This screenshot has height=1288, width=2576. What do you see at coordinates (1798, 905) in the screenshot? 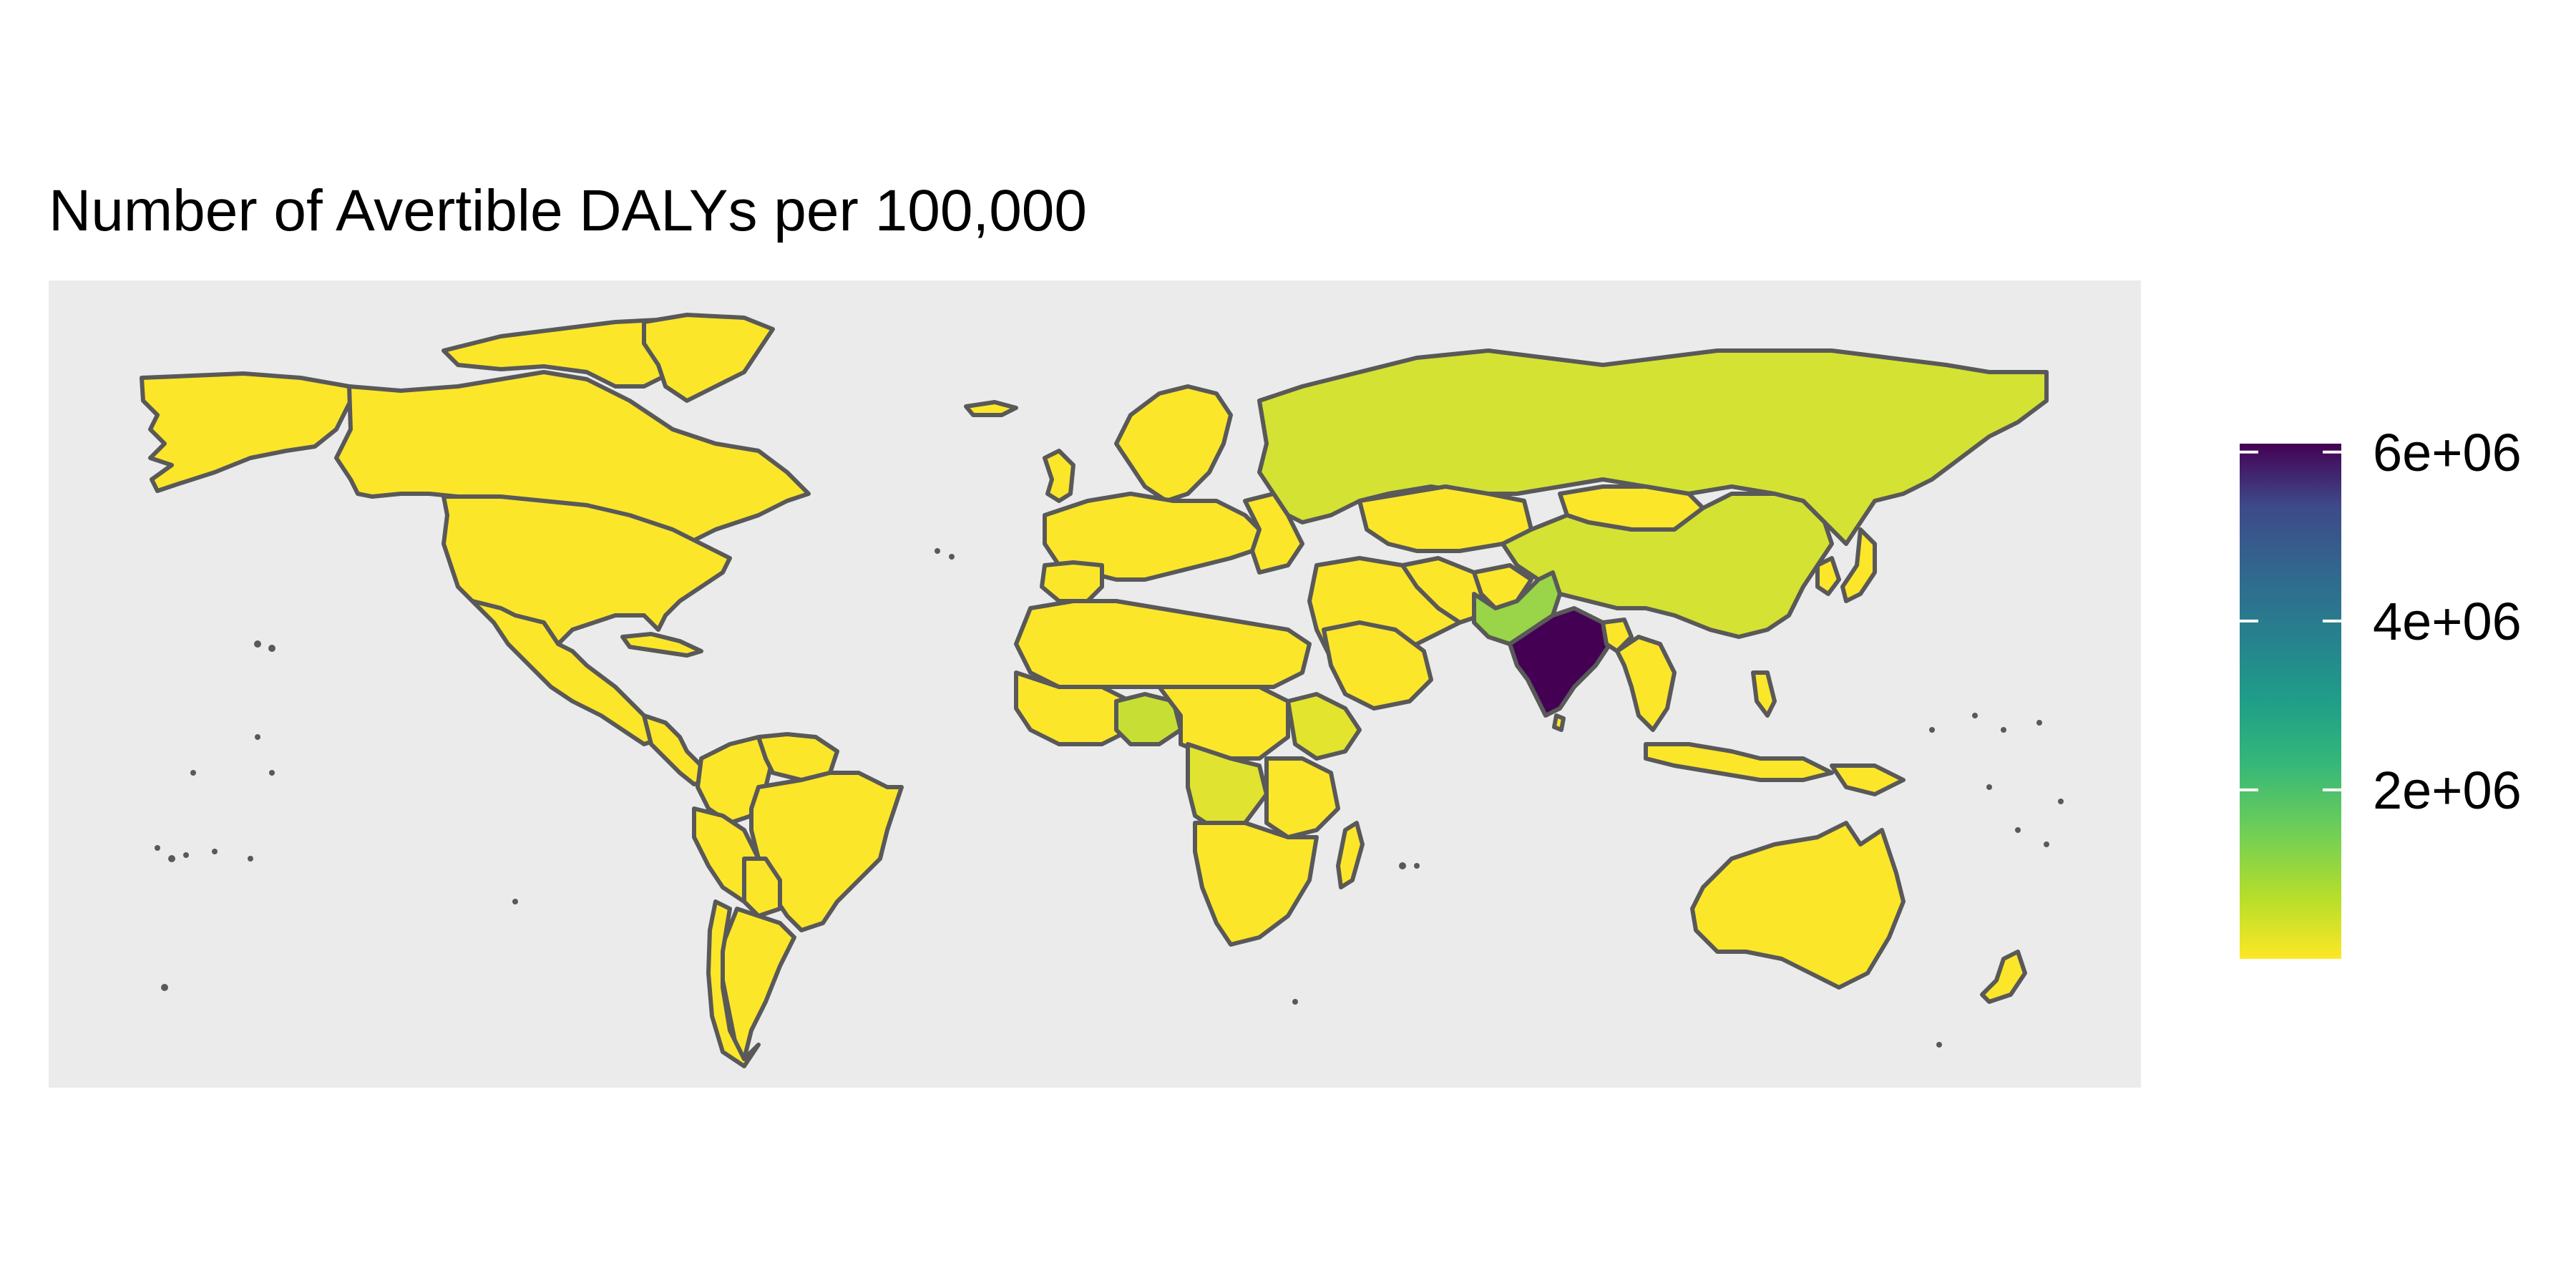
I see `country-australia` at bounding box center [1798, 905].